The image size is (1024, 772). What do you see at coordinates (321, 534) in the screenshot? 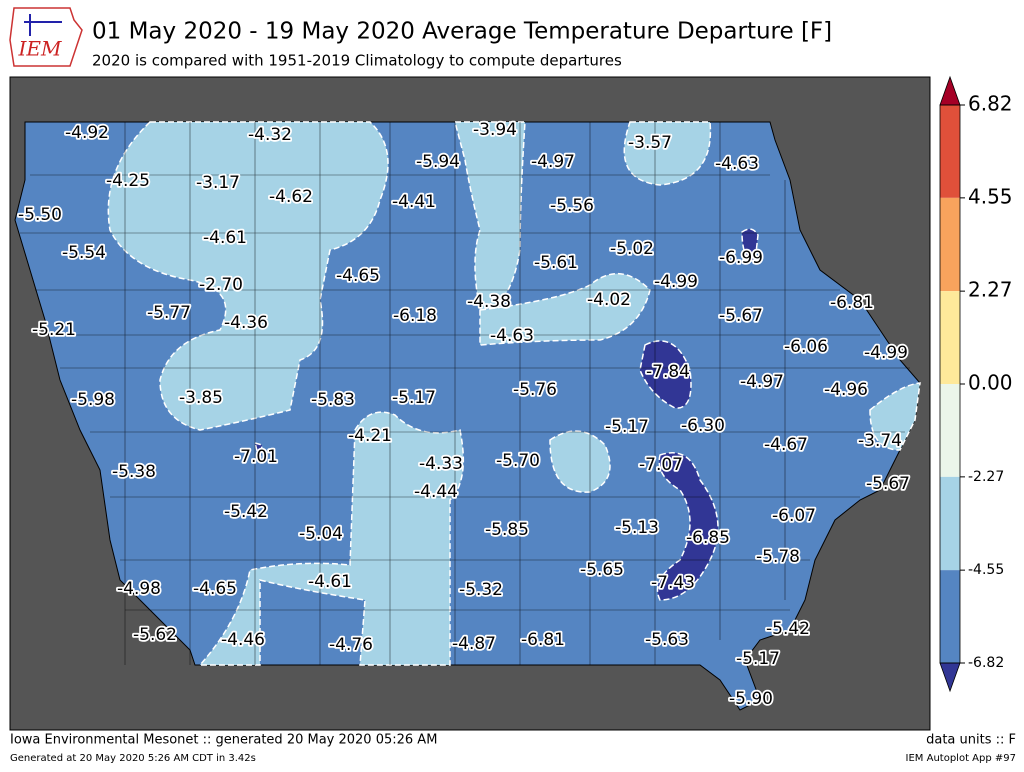
I see `station-value: -5.04` at bounding box center [321, 534].